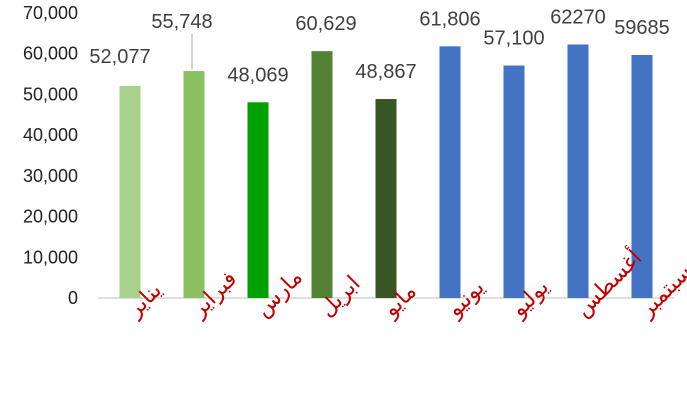 This screenshot has width=687, height=398. I want to click on y-tick-label: 30,000, so click(50, 176).